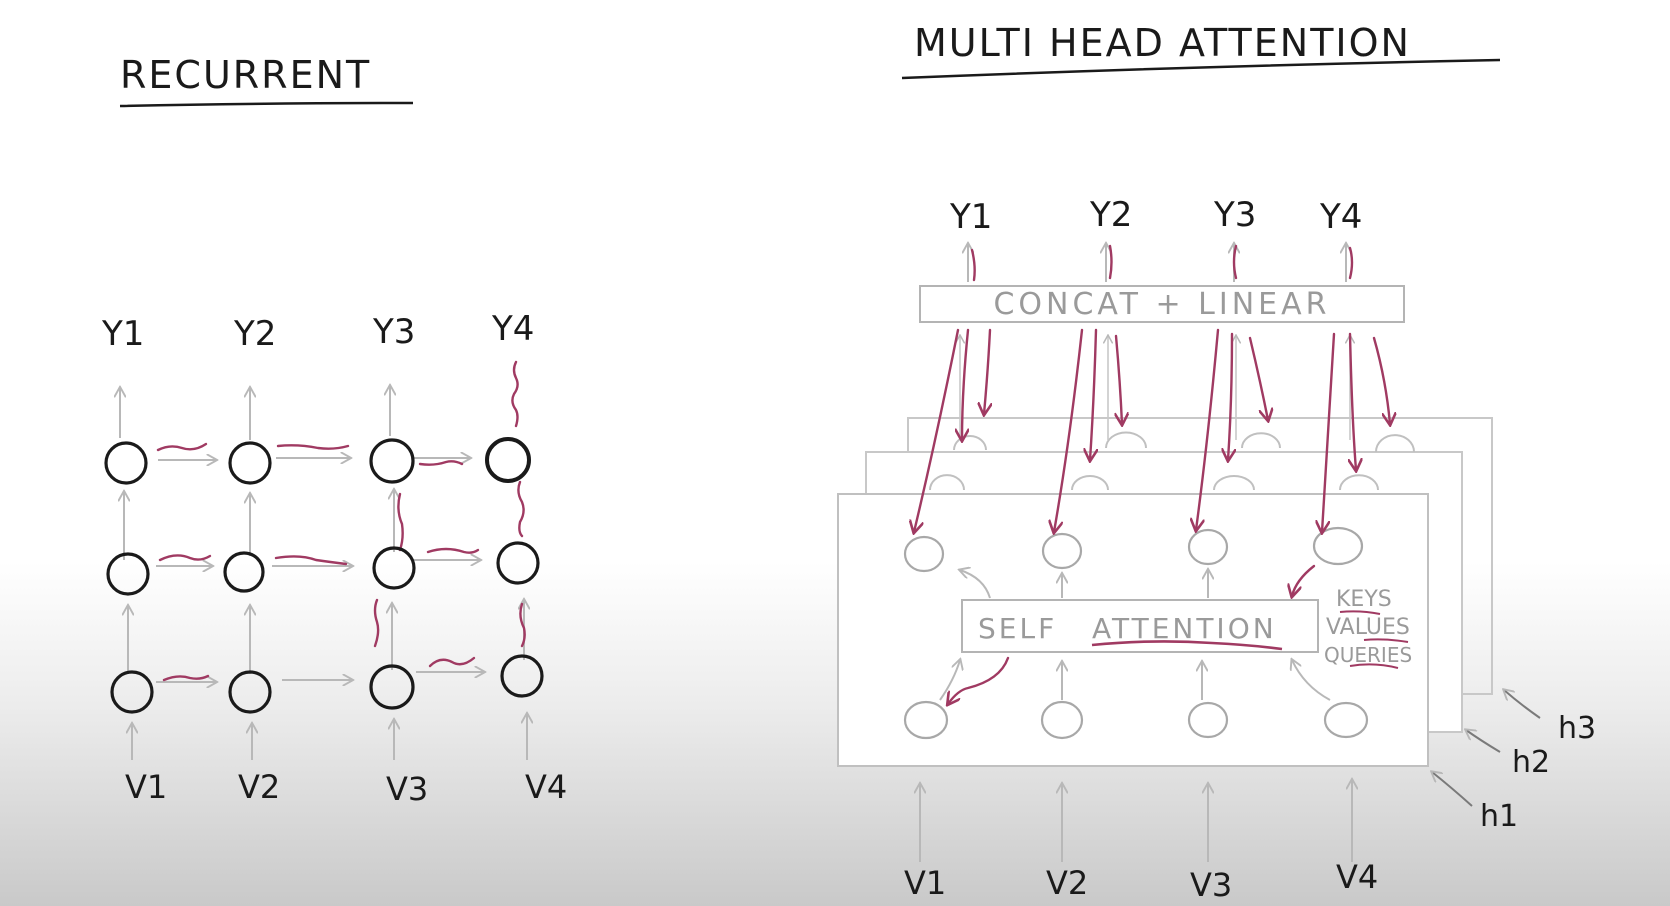  Describe the element at coordinates (122, 334) in the screenshot. I see `recurrent-output-y1: Y1` at that location.